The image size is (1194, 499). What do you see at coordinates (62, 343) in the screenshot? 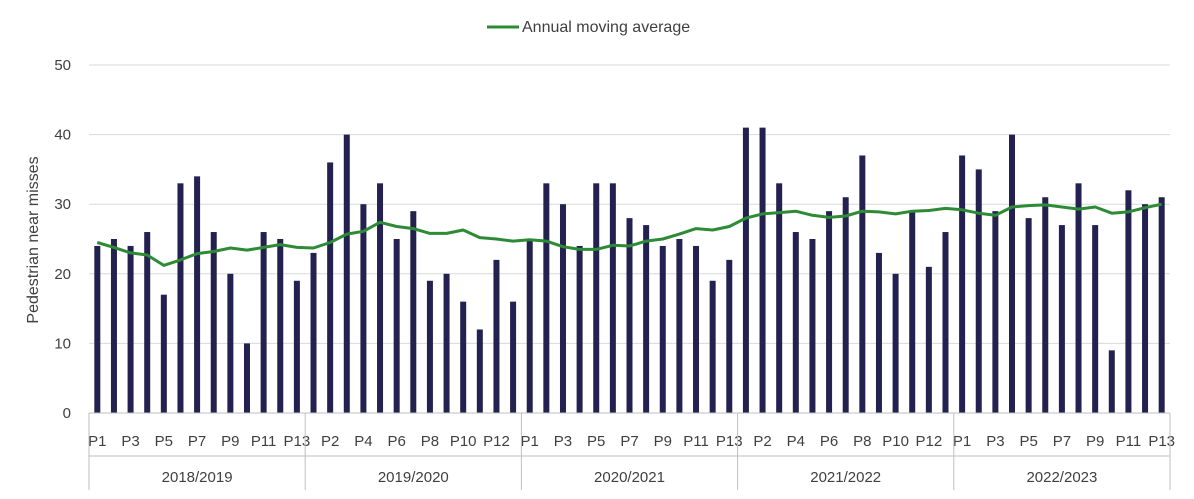
I see `y-tick-label: 10` at bounding box center [62, 343].